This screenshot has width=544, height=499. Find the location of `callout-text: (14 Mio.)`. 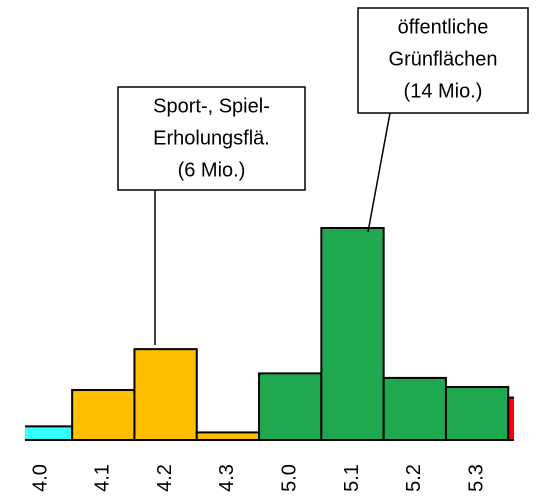

callout-text: (14 Mio.) is located at coordinates (443, 91).